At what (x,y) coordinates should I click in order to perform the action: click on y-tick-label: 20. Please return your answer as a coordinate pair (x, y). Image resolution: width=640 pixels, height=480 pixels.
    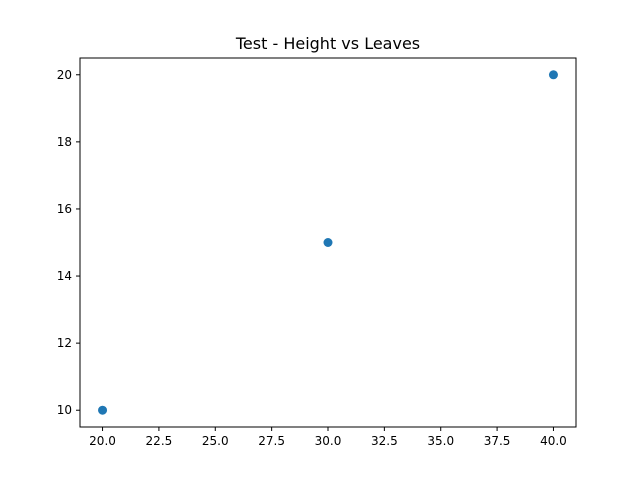
    Looking at the image, I should click on (64, 75).